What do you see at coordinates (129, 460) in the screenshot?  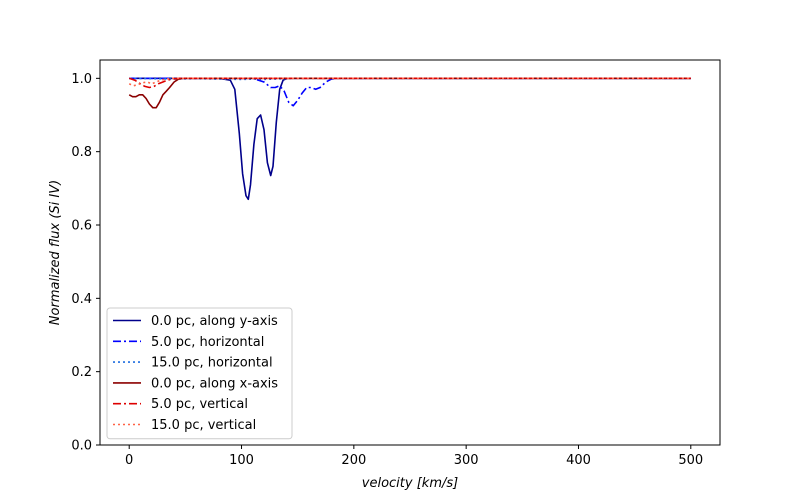 I see `x-tick-label: 0` at bounding box center [129, 460].